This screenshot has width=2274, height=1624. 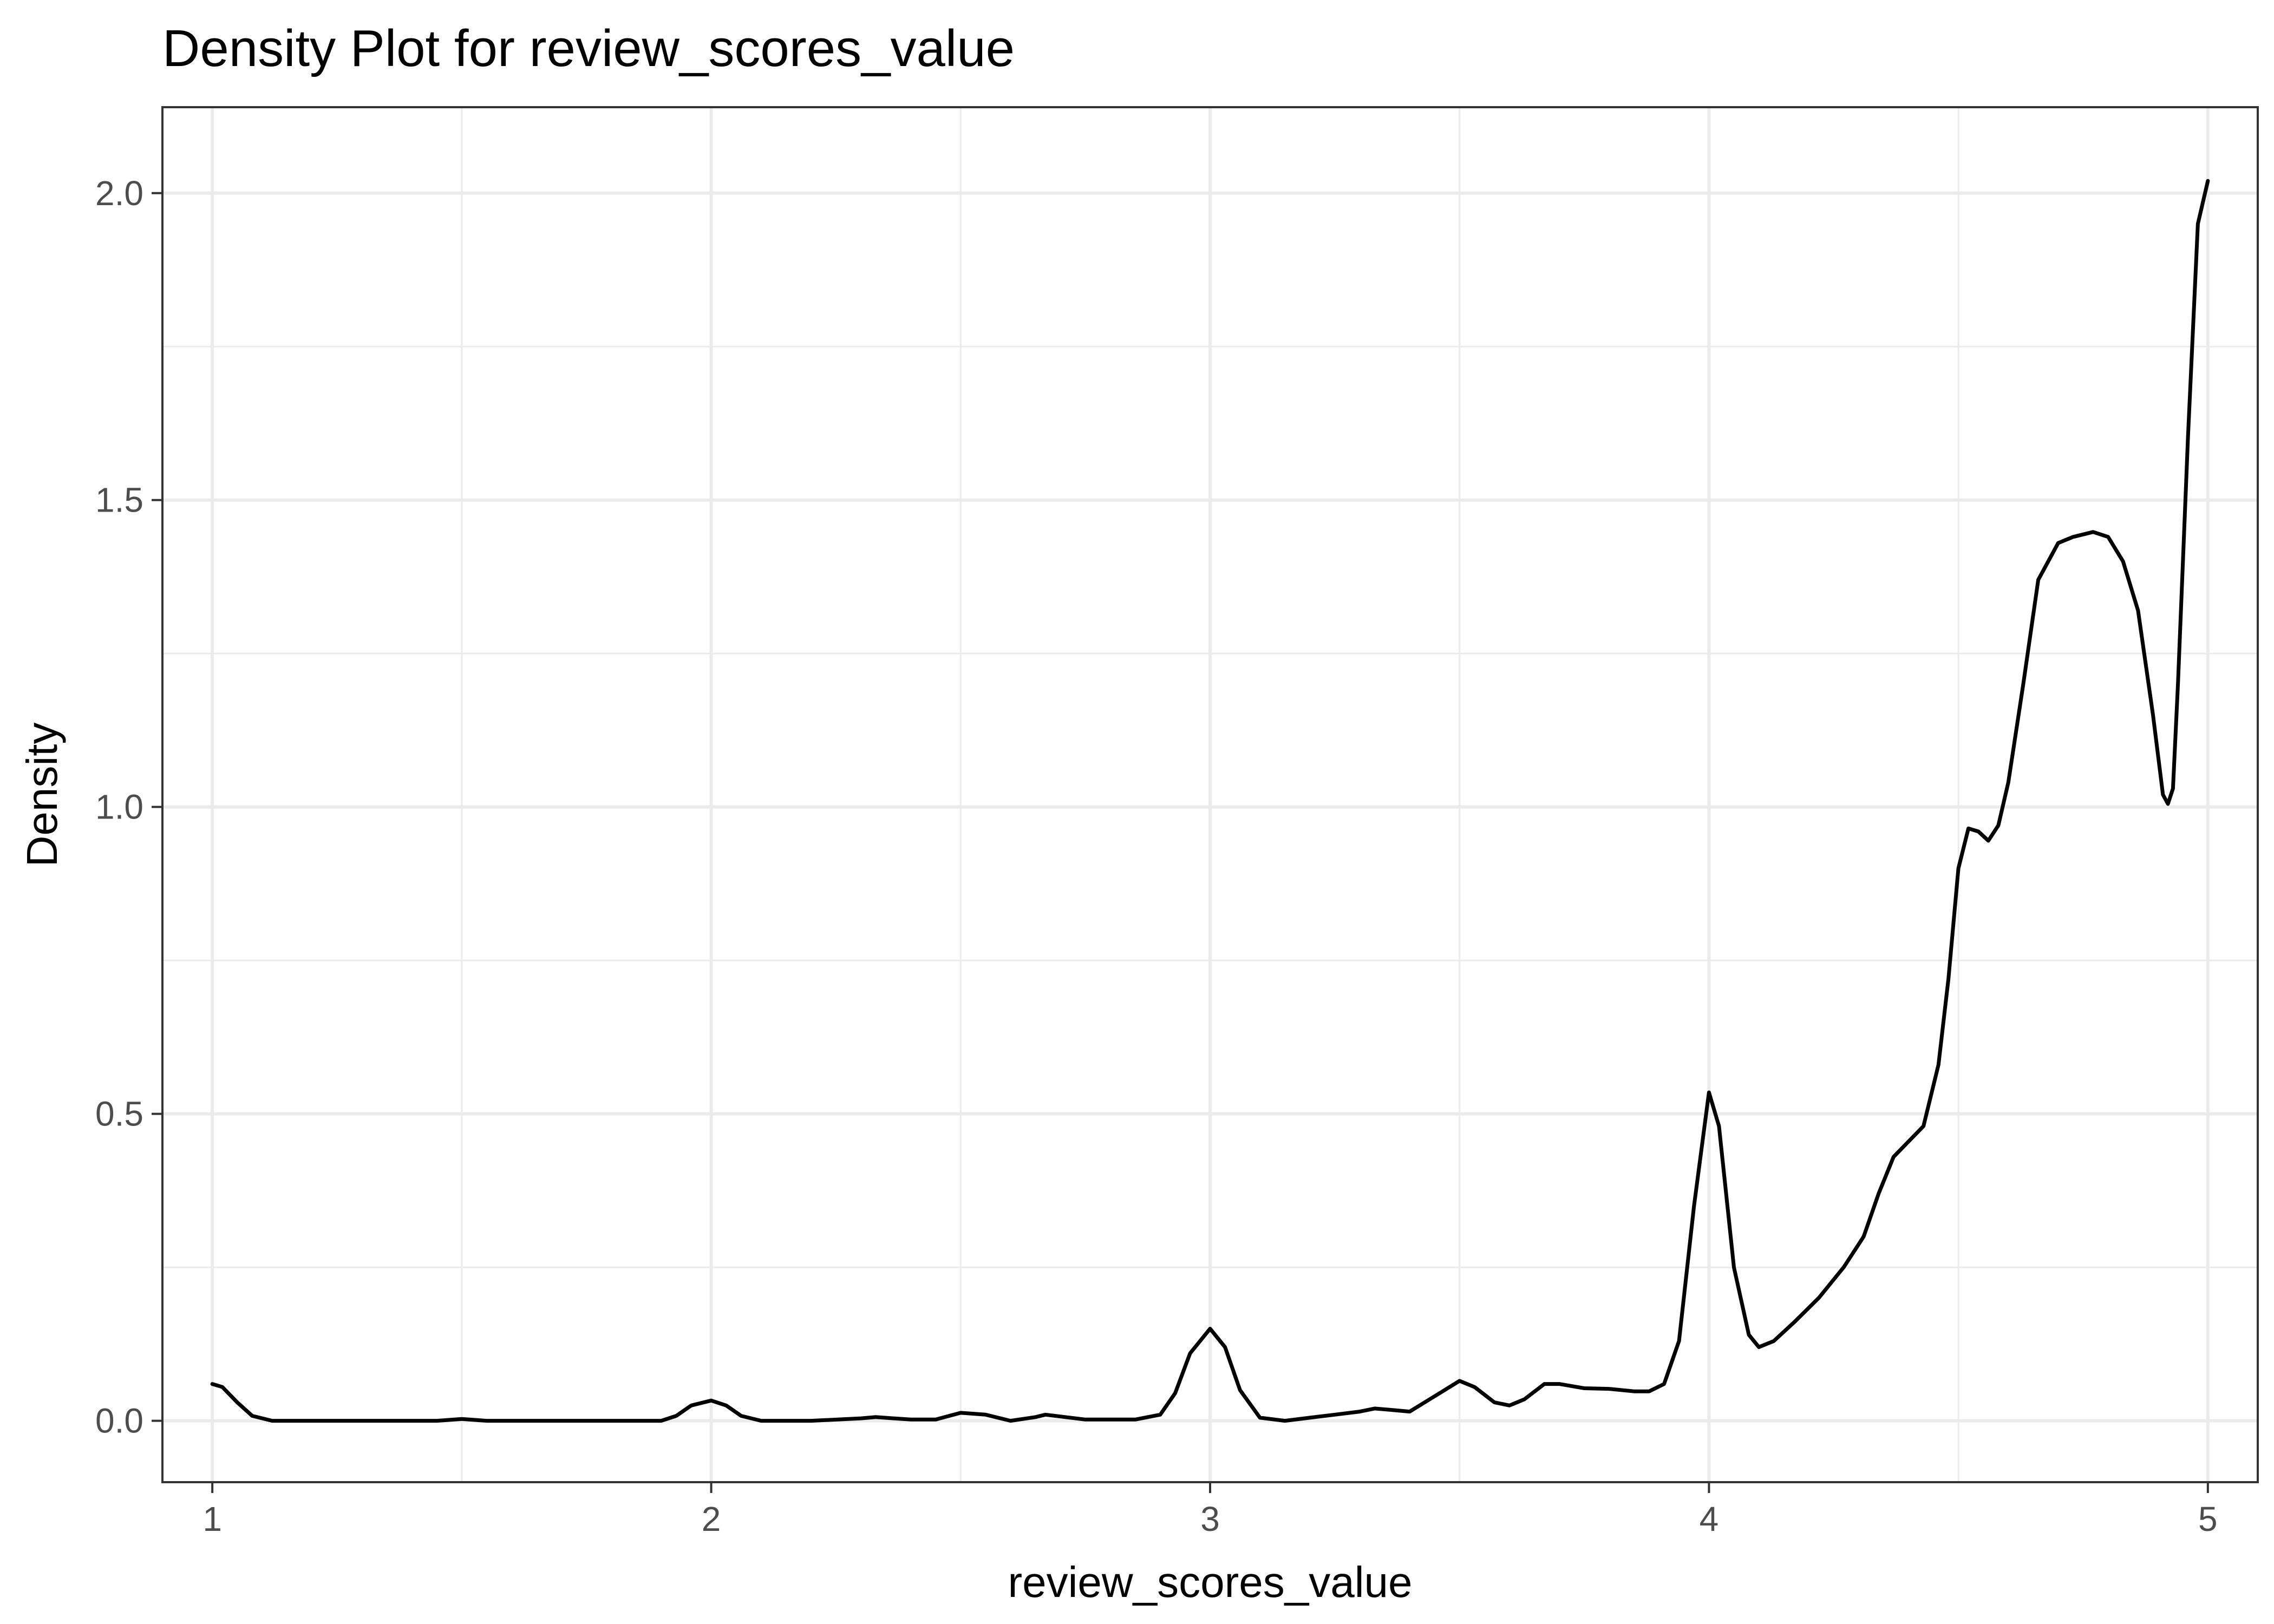 I want to click on x-tick-label: 3, so click(x=1210, y=1519).